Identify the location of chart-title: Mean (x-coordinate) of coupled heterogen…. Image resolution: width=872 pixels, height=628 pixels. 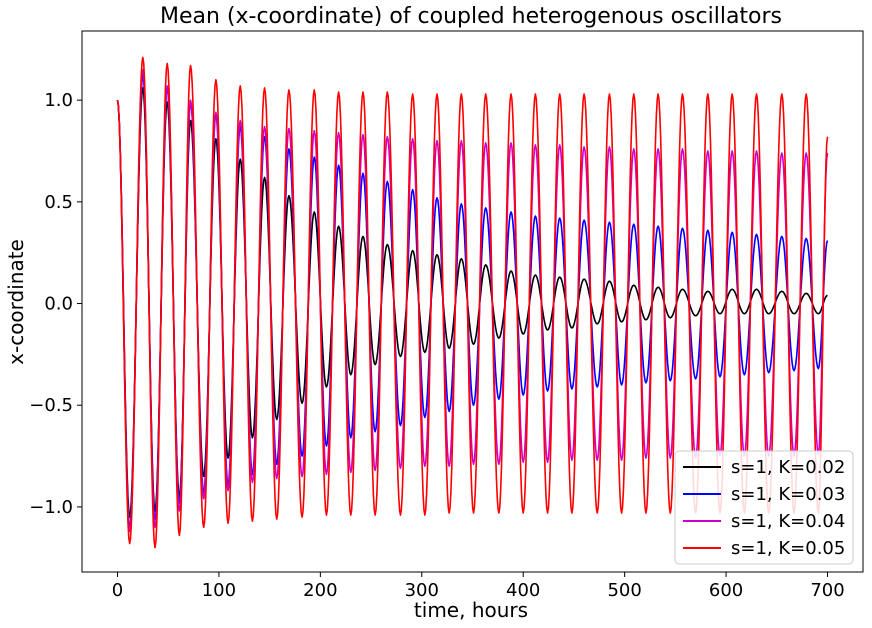
(471, 16).